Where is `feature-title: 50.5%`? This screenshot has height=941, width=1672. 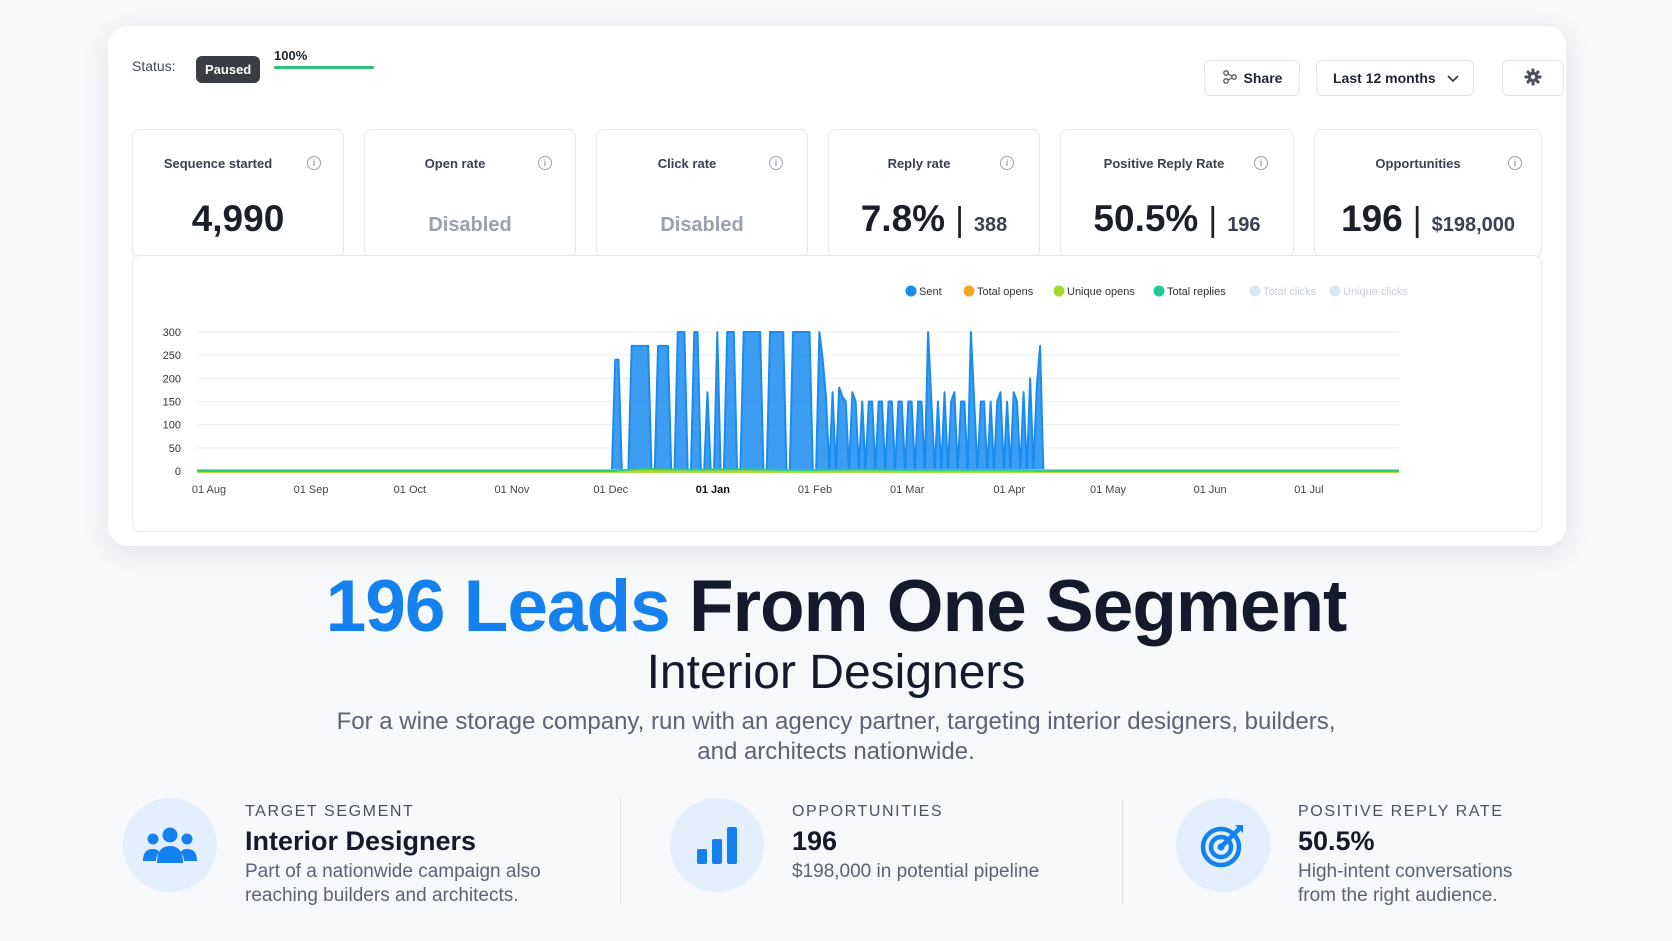
feature-title: 50.5% is located at coordinates (1336, 841).